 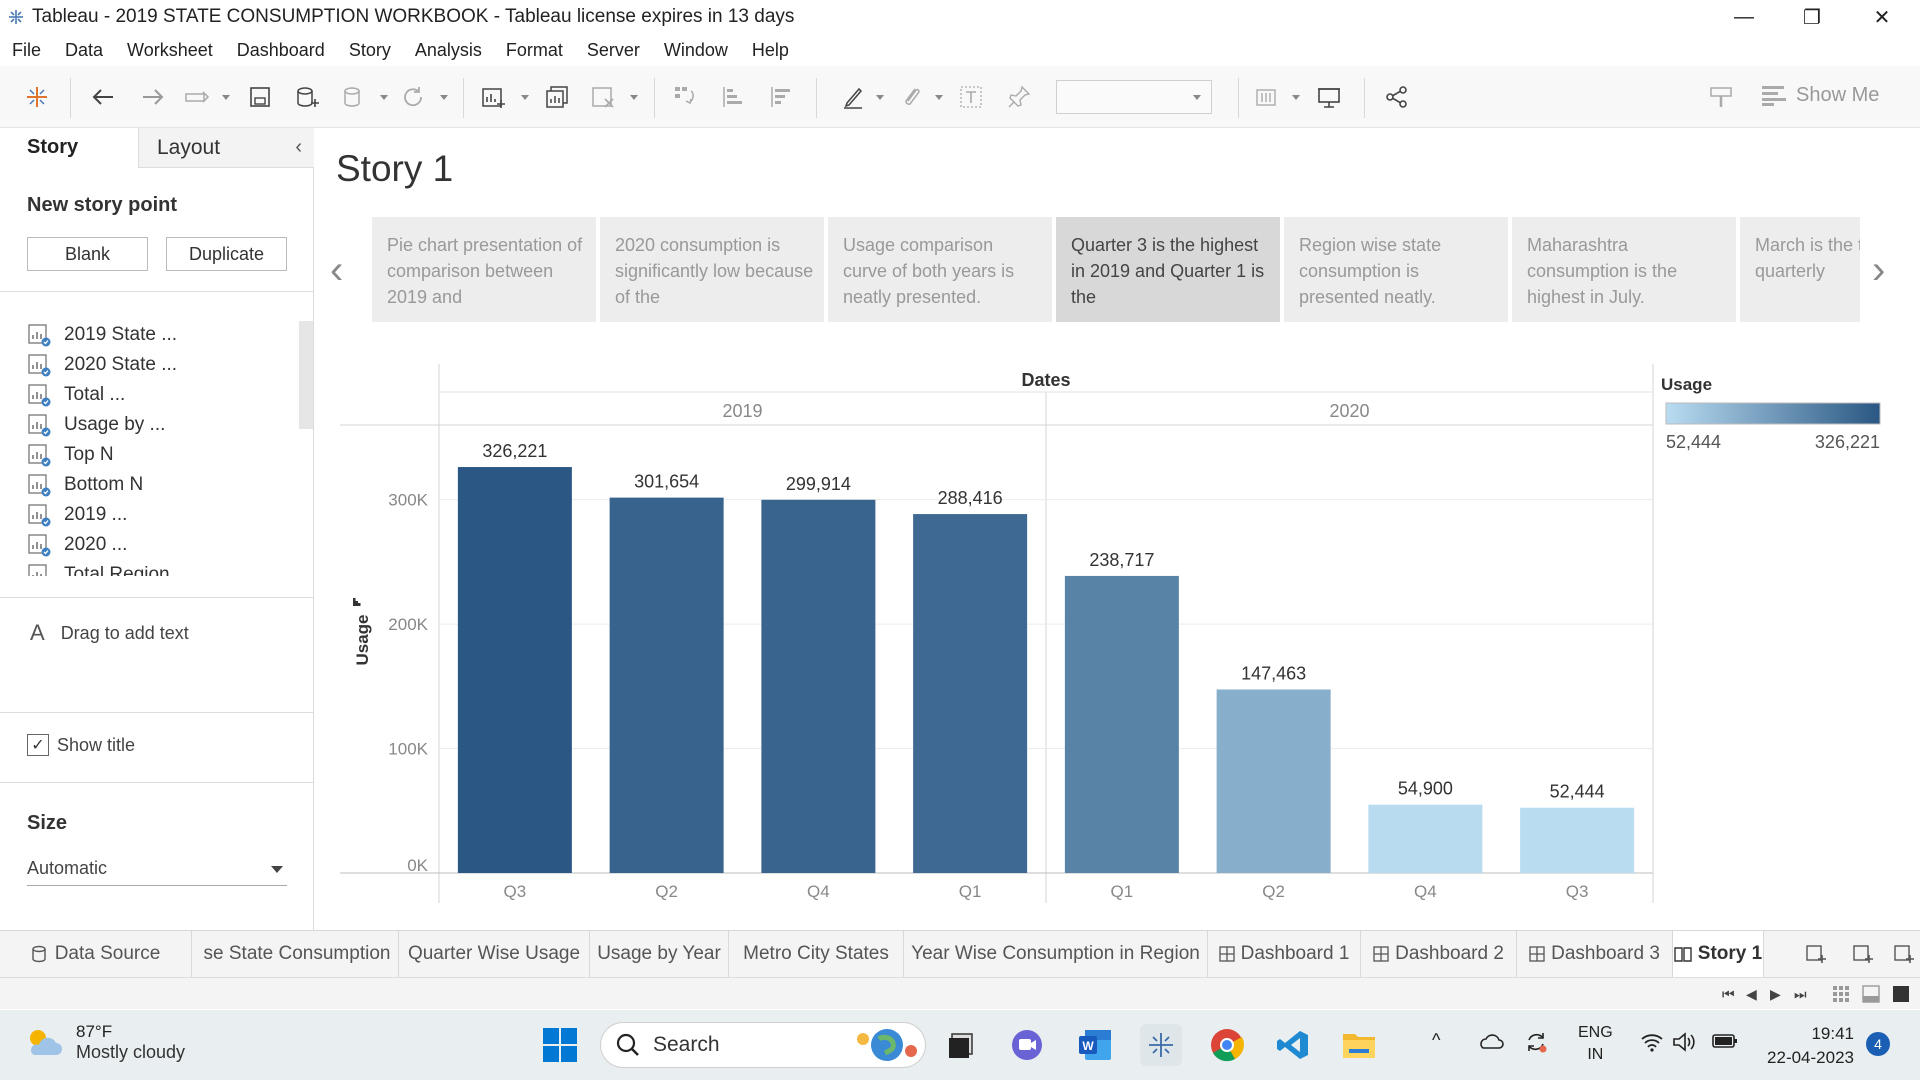 I want to click on microsoft-word-icon: W, so click(x=1095, y=1045).